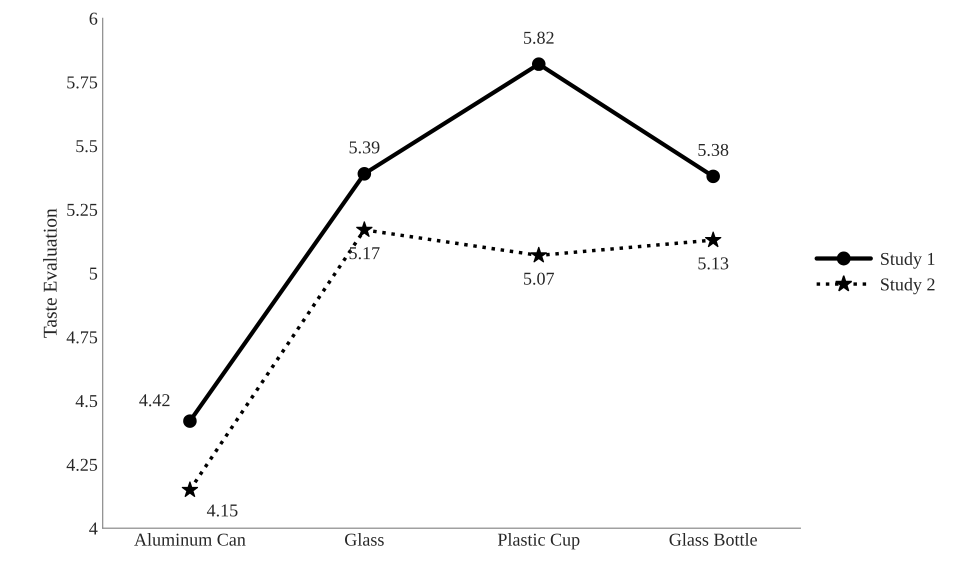 The image size is (969, 571). I want to click on data-label: 5.82, so click(539, 38).